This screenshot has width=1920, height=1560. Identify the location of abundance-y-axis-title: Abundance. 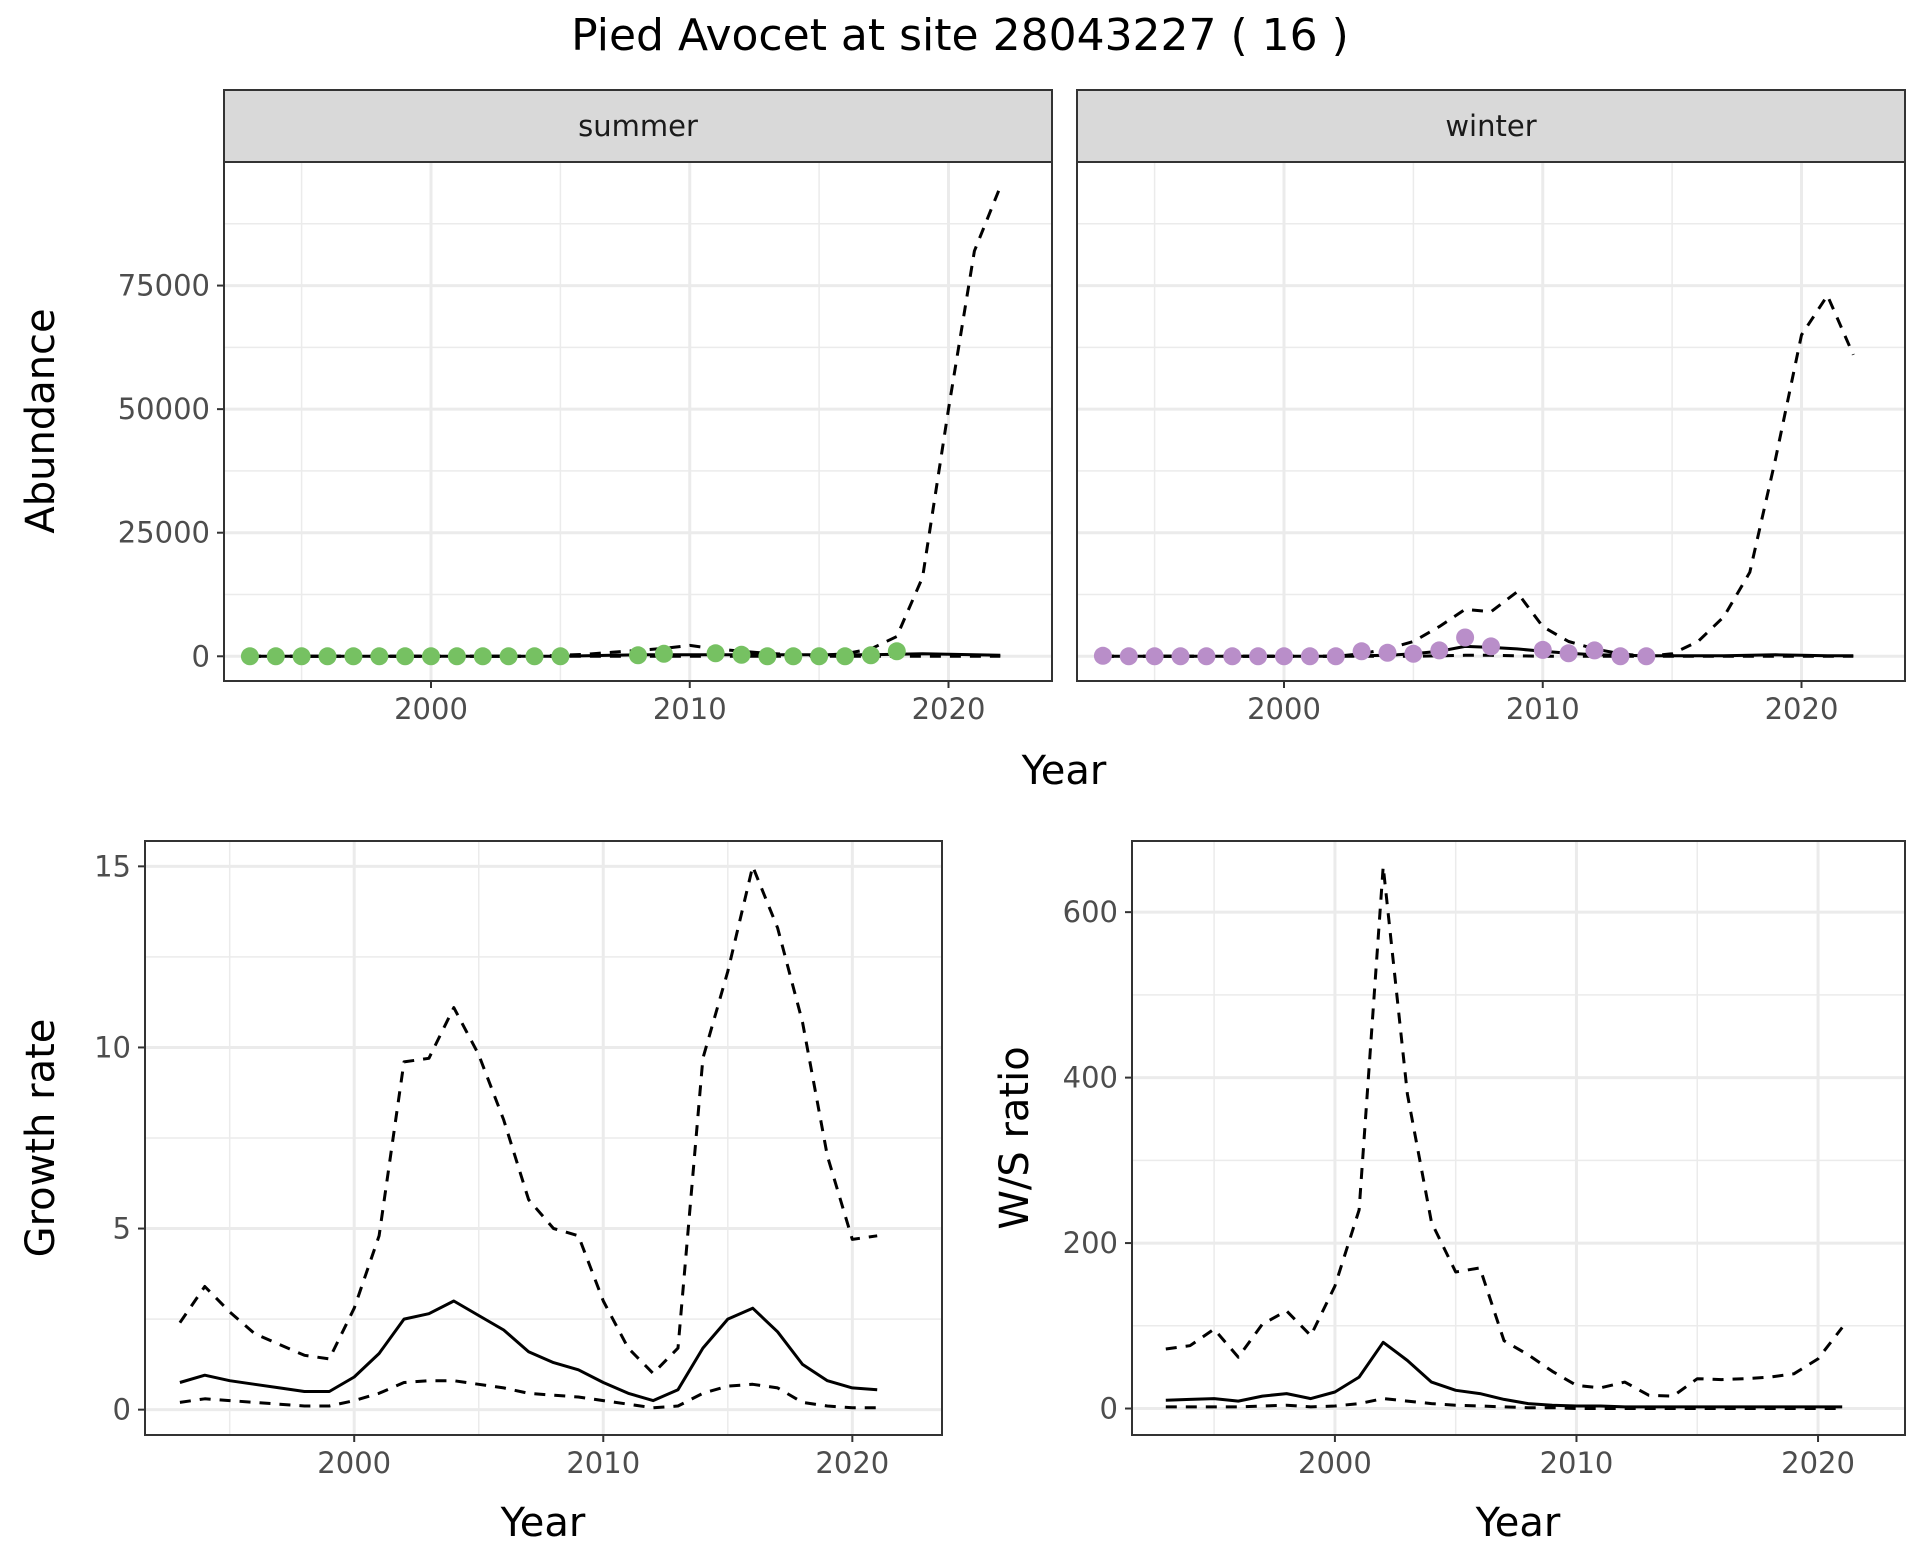
(41, 420).